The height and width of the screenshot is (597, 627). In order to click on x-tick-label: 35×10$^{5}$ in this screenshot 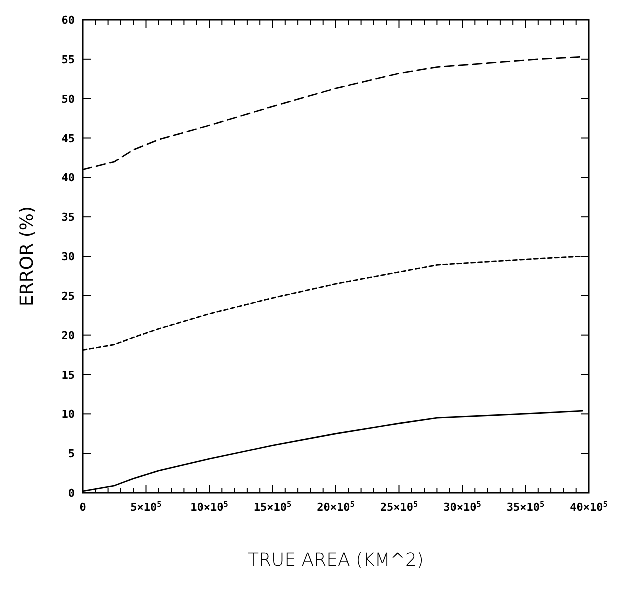, I will do `click(525, 507)`.